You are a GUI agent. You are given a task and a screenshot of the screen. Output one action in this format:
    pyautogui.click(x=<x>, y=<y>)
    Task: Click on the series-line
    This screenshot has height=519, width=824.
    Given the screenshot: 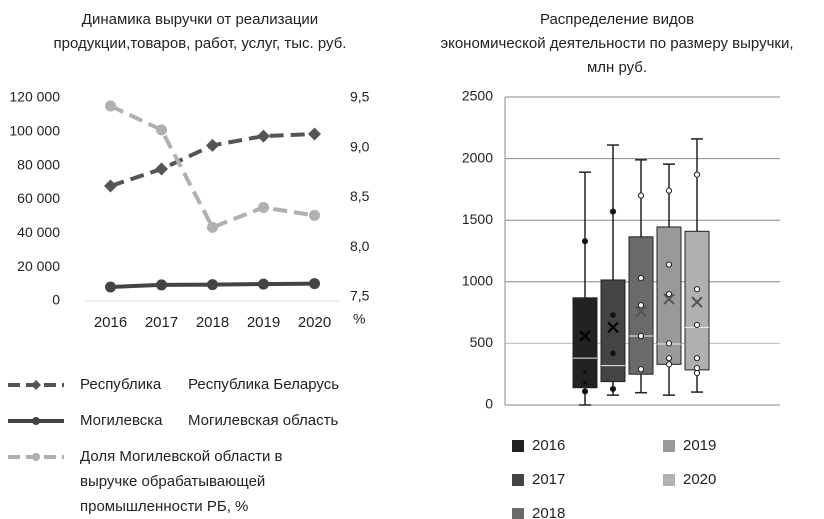 What is the action you would take?
    pyautogui.click(x=212, y=167)
    